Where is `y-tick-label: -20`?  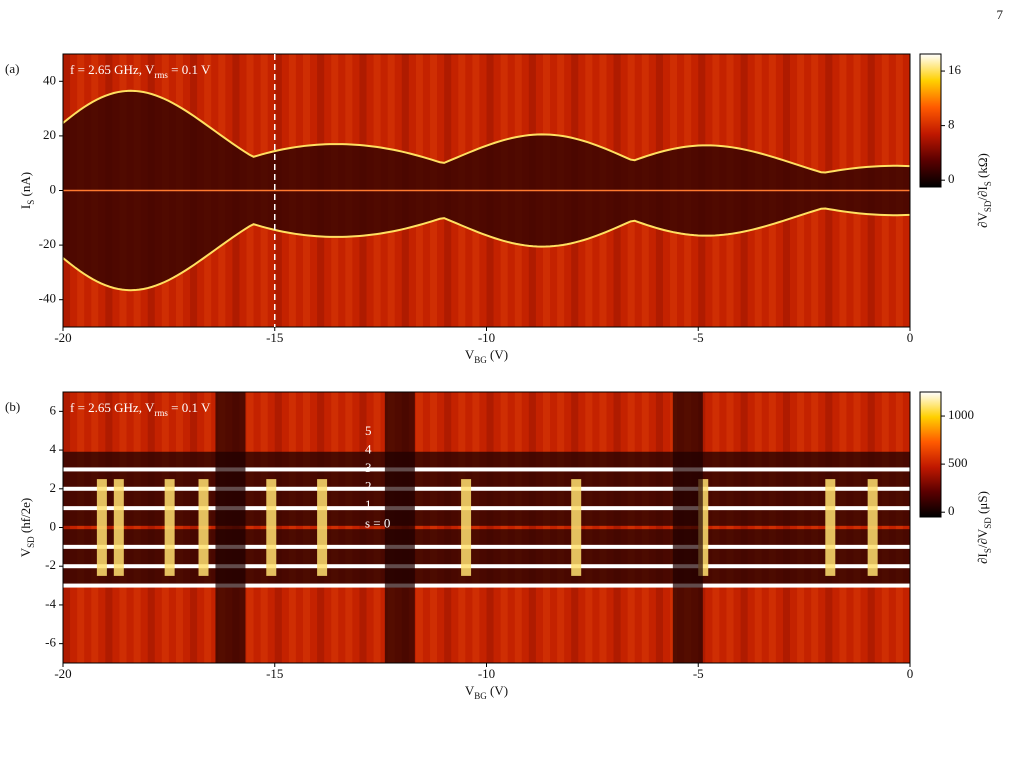 y-tick-label: -20 is located at coordinates (47, 243).